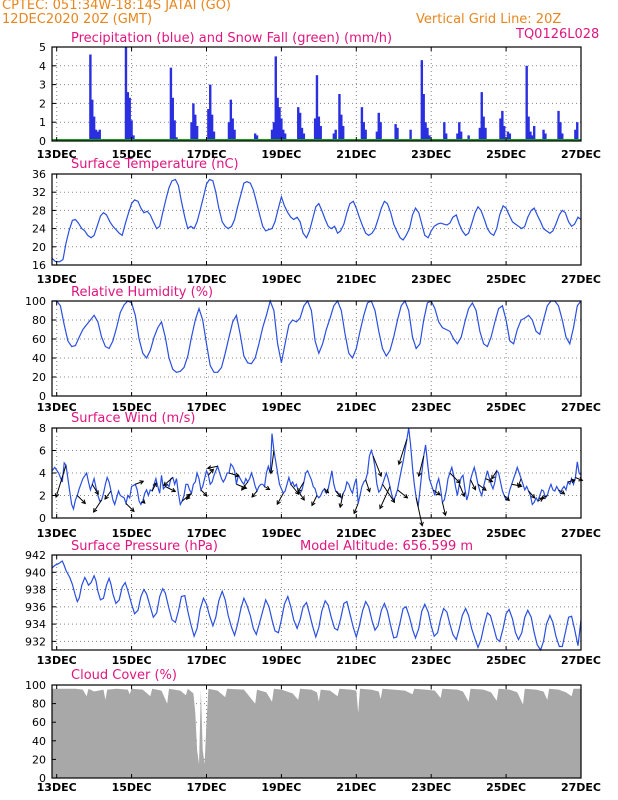 The height and width of the screenshot is (800, 618). What do you see at coordinates (133, 418) in the screenshot?
I see `panel-title: Surface Wind (m/s)` at bounding box center [133, 418].